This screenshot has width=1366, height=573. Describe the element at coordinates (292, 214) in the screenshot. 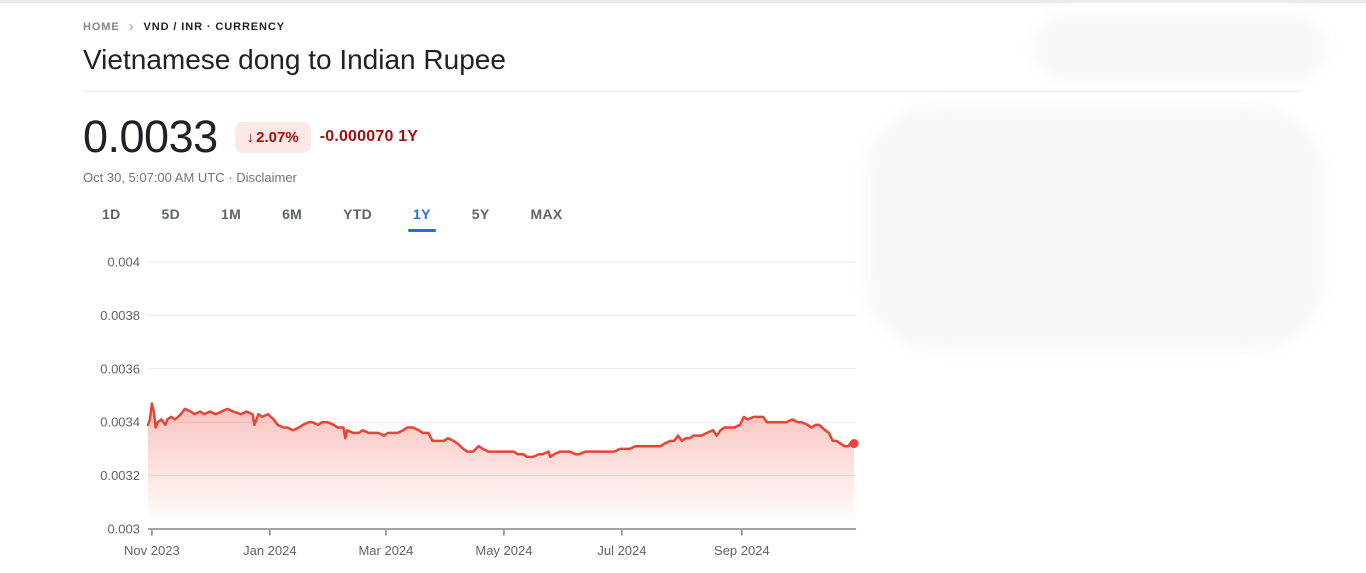

I see `tab-6m: 6M` at that location.